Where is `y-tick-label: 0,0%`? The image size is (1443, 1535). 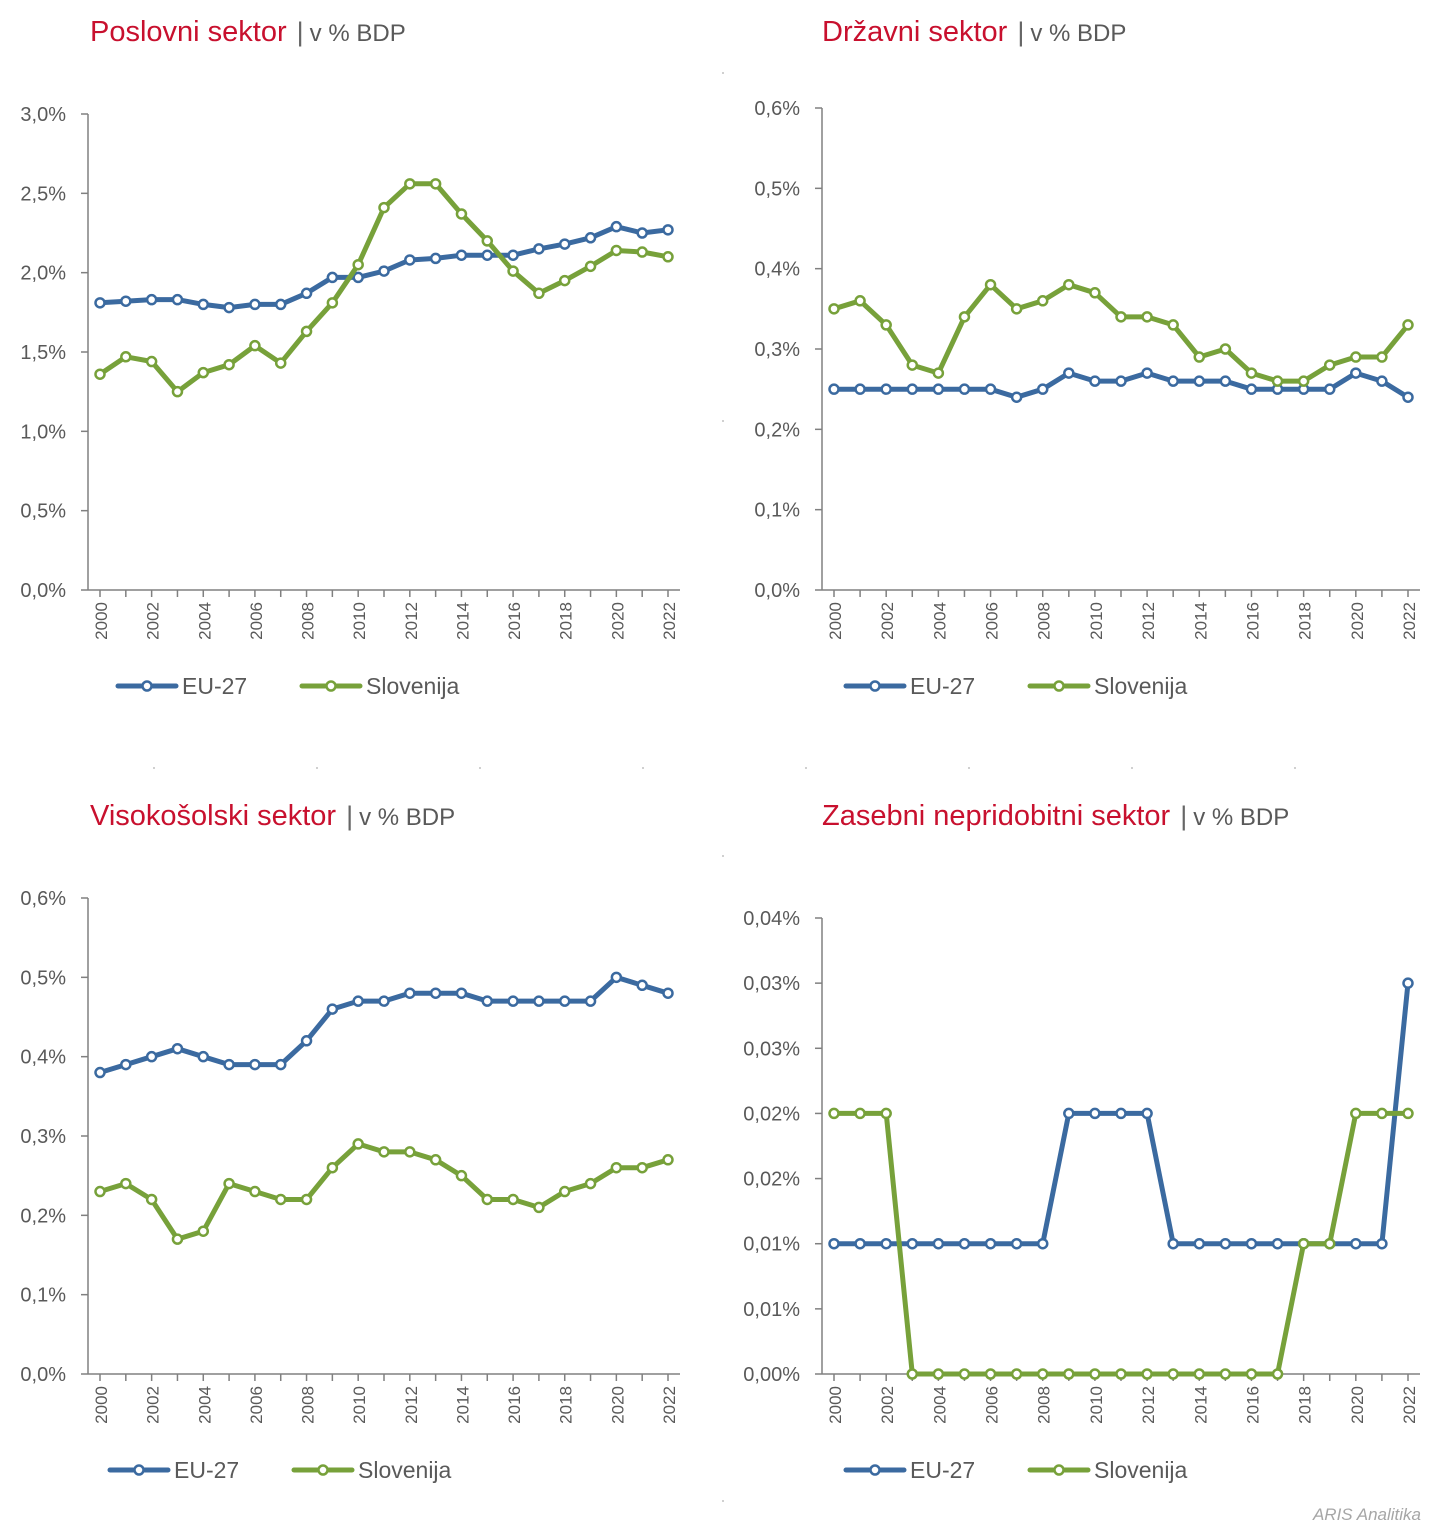 y-tick-label: 0,0% is located at coordinates (43, 1375).